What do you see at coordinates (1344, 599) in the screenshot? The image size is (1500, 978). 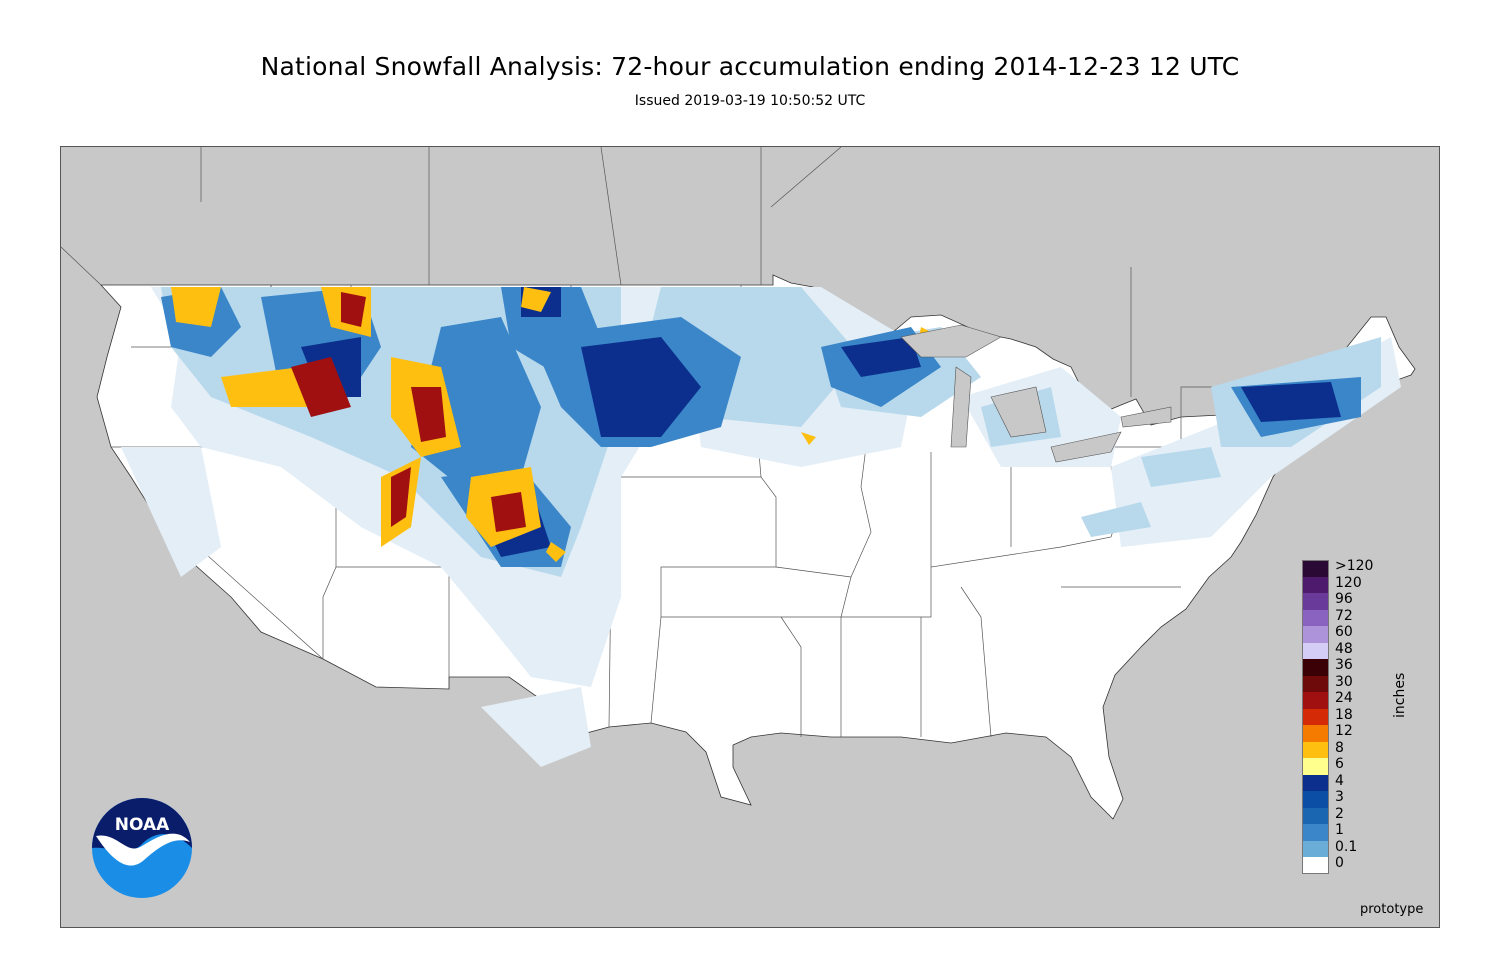 I see `legend-label: 96` at bounding box center [1344, 599].